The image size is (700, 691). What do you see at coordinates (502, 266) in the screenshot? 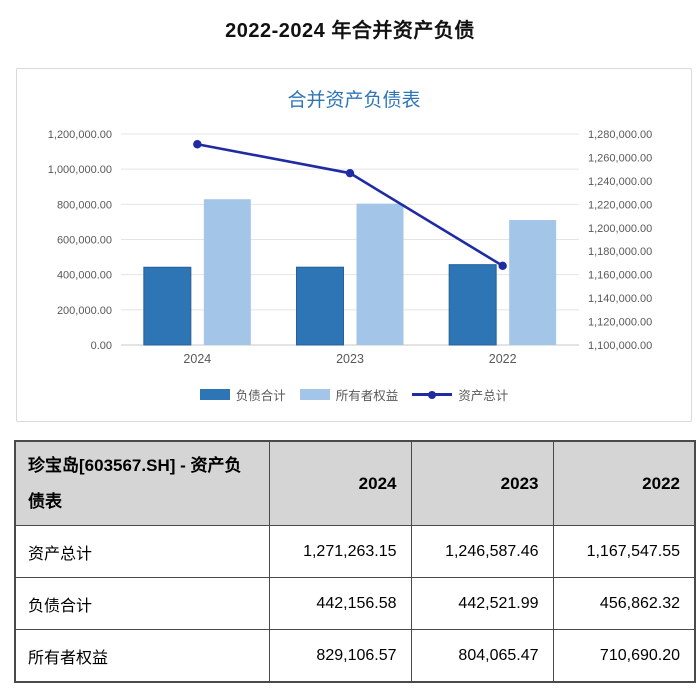
I see `line-marker-2022` at bounding box center [502, 266].